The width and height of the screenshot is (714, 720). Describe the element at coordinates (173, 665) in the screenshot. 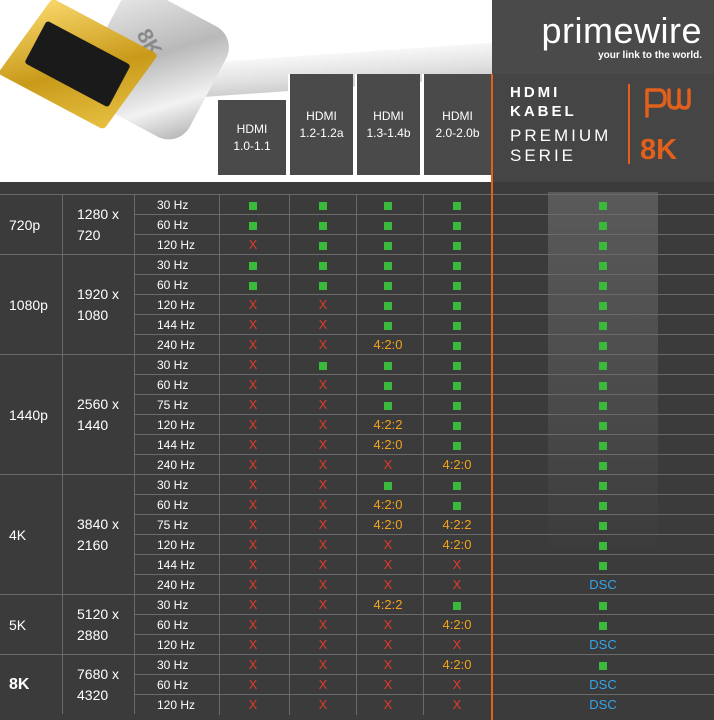

I see `refresh-rate: 30 Hz` at that location.